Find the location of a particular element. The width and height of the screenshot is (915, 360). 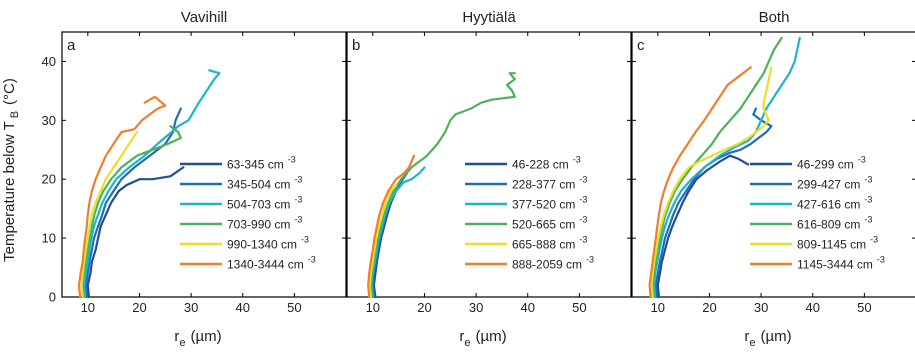

panel-letter: b is located at coordinates (356, 45).